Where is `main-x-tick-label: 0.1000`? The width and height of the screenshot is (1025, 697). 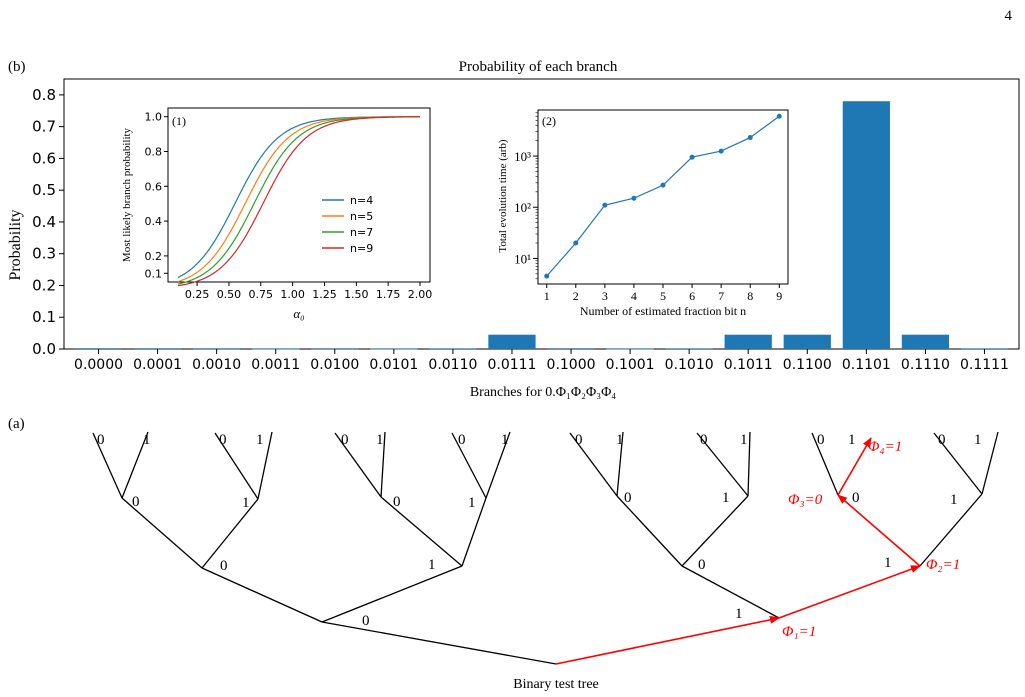 main-x-tick-label: 0.1000 is located at coordinates (571, 365).